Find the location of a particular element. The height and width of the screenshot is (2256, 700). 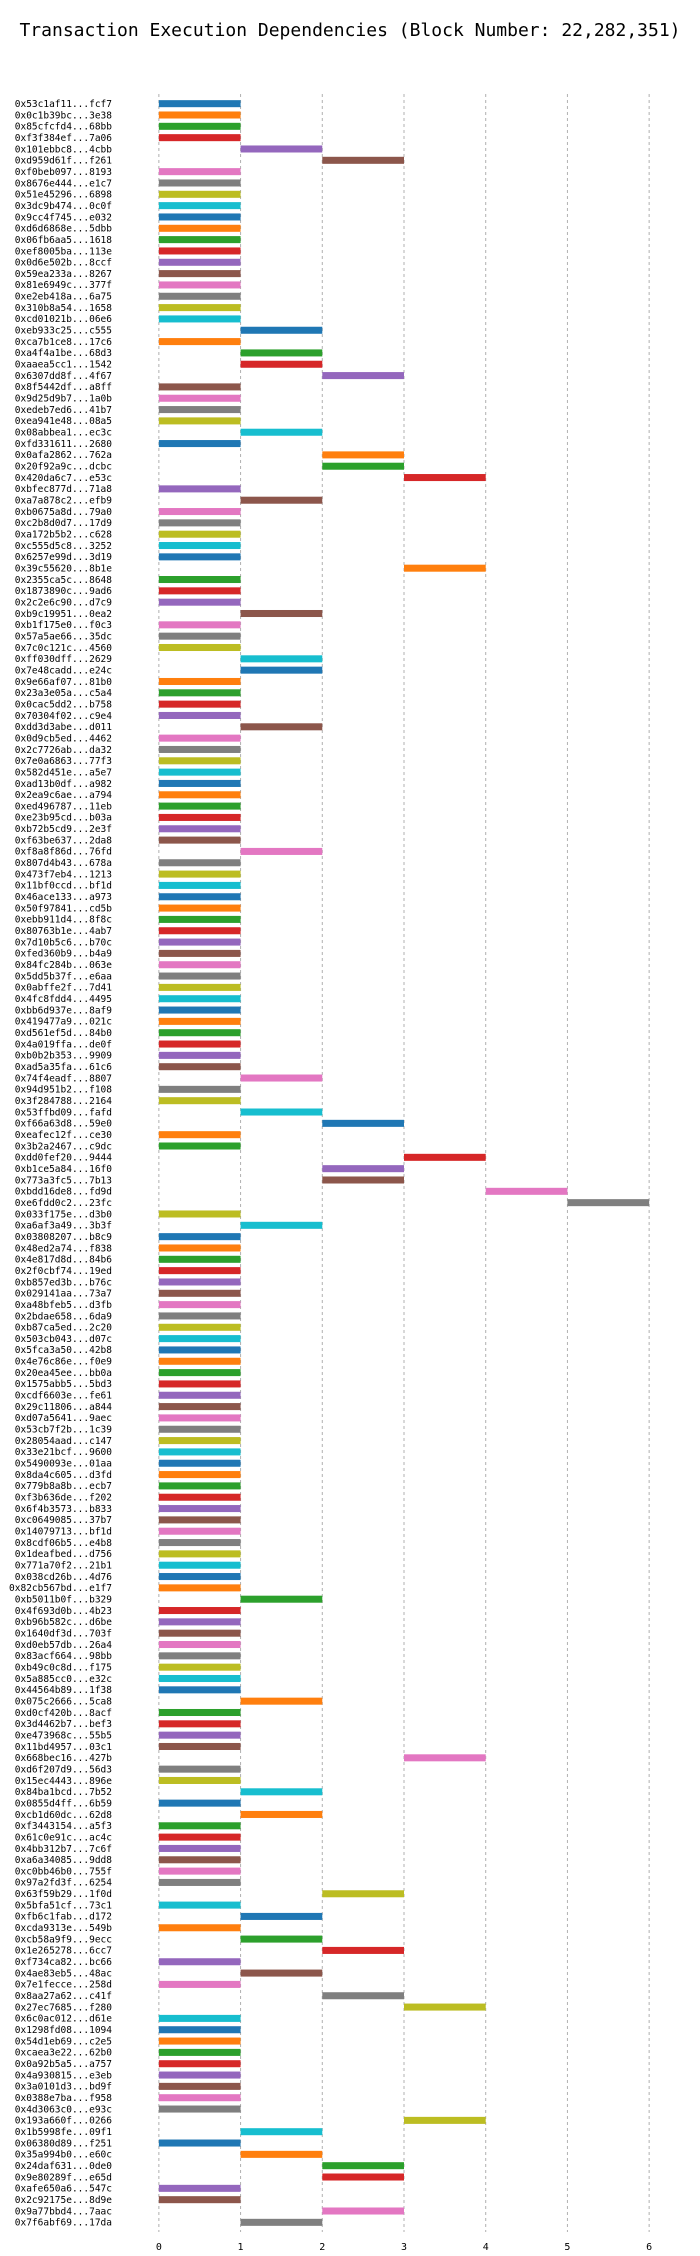

transaction-hash-label: 0xef8005ba...113e is located at coordinates (64, 251).